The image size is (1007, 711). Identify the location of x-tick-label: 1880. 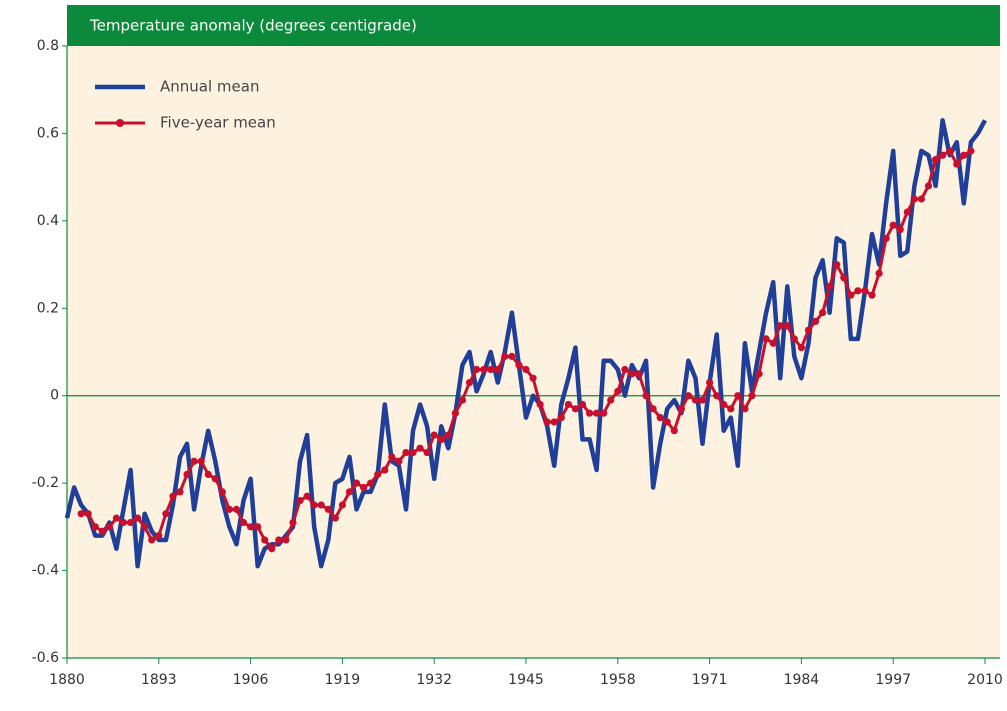
(67, 680).